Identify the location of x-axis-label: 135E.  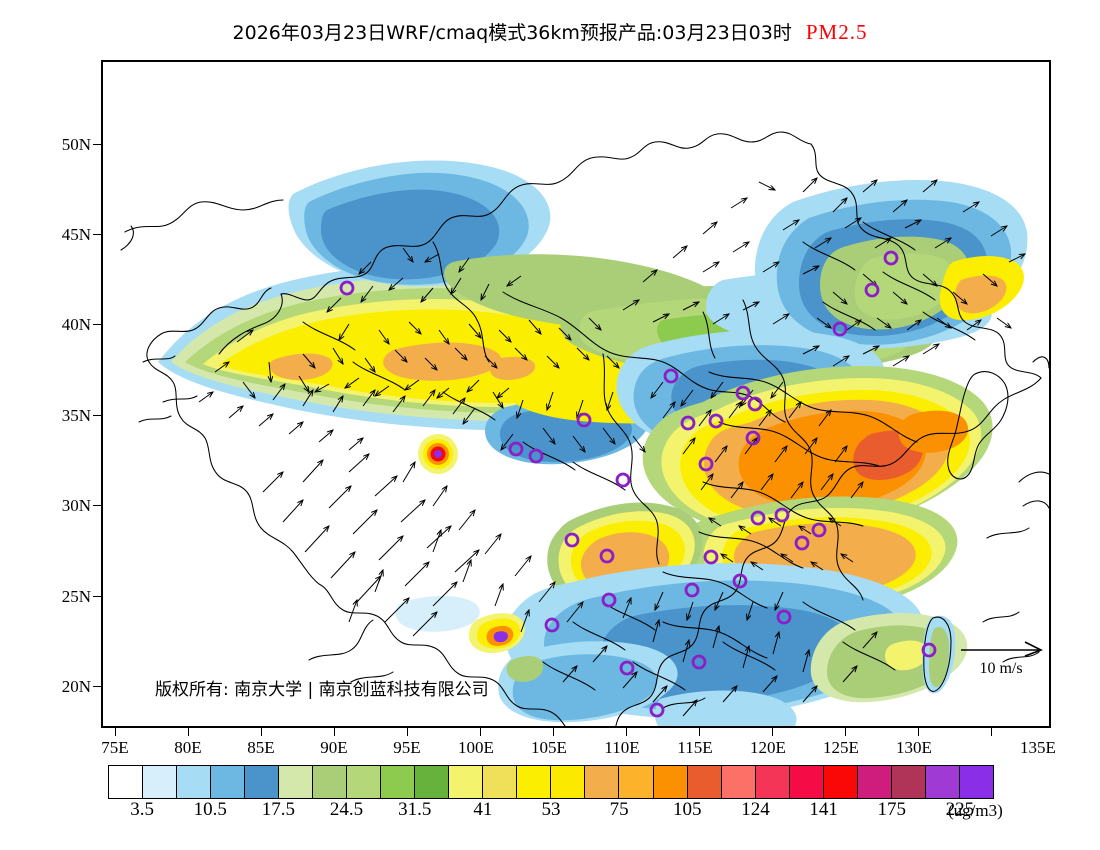
(1038, 747).